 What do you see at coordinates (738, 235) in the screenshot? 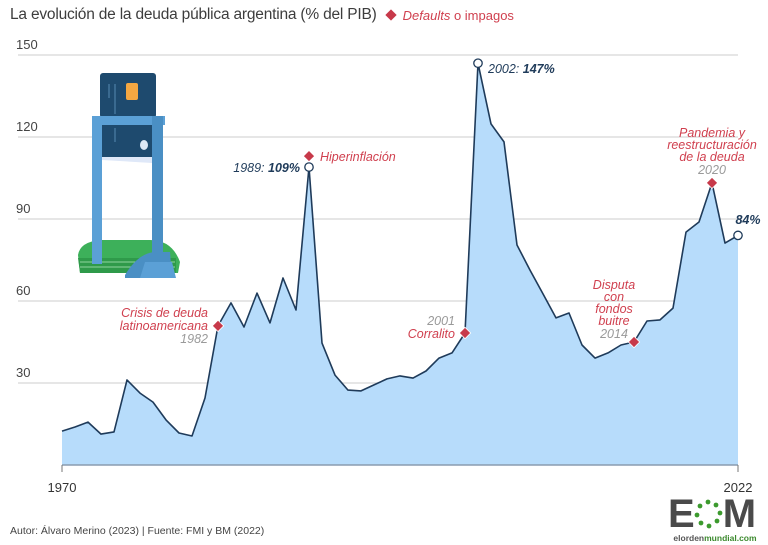
I see `highlight-marker-2022` at bounding box center [738, 235].